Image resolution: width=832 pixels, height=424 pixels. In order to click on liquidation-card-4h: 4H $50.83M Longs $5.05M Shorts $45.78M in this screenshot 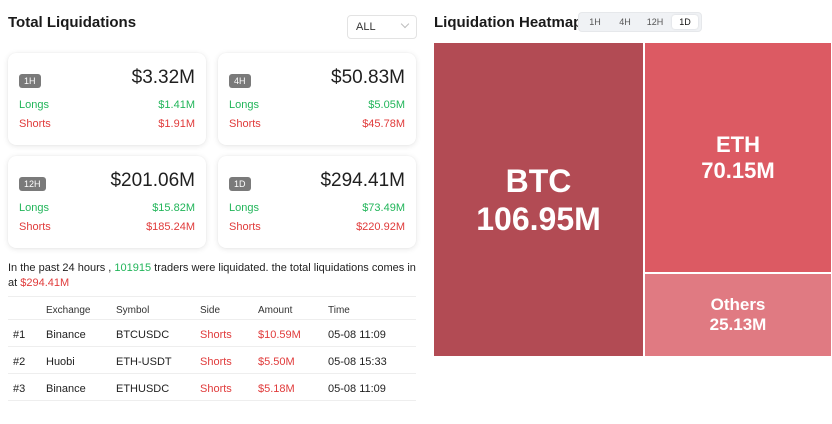, I will do `click(317, 99)`.